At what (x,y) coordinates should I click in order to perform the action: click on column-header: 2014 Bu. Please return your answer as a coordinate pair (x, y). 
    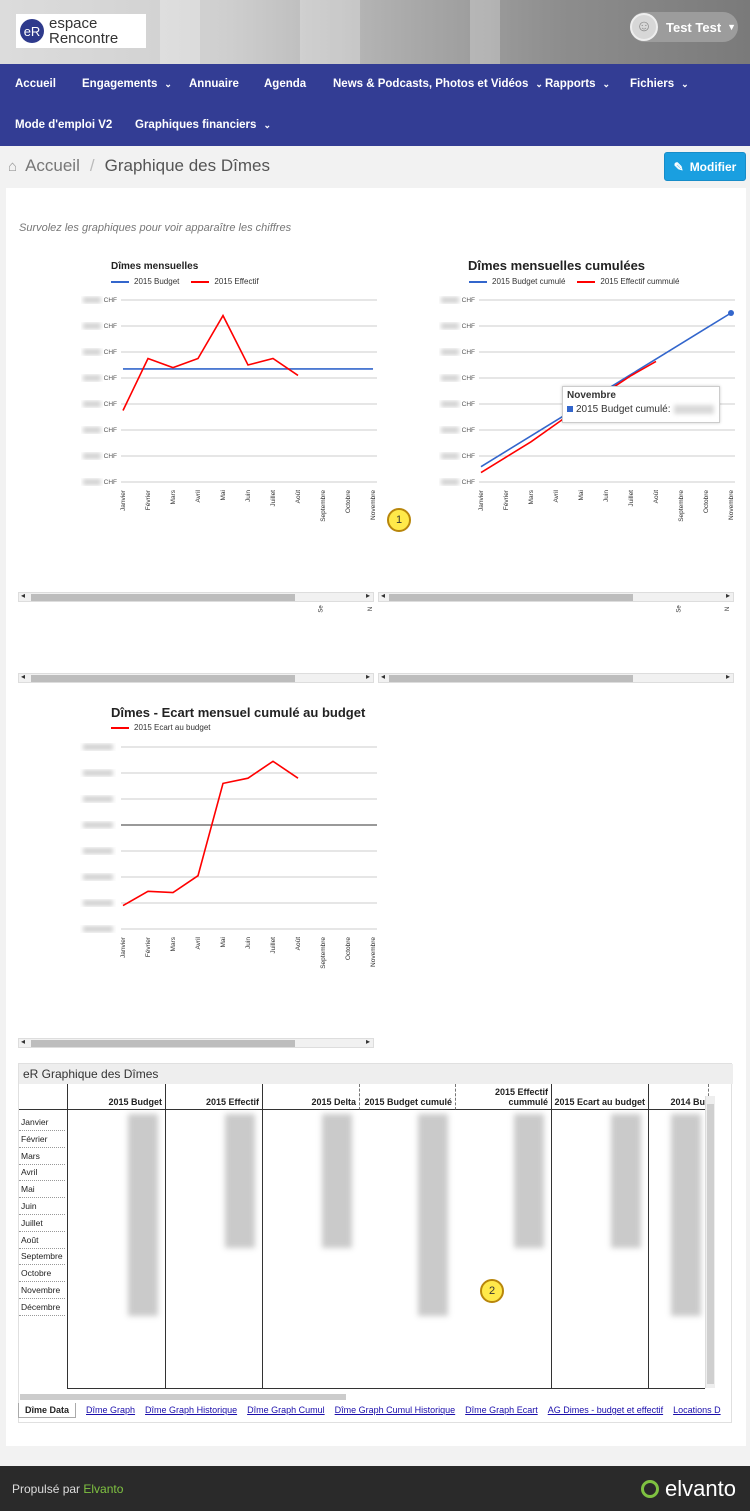
    Looking at the image, I should click on (679, 1097).